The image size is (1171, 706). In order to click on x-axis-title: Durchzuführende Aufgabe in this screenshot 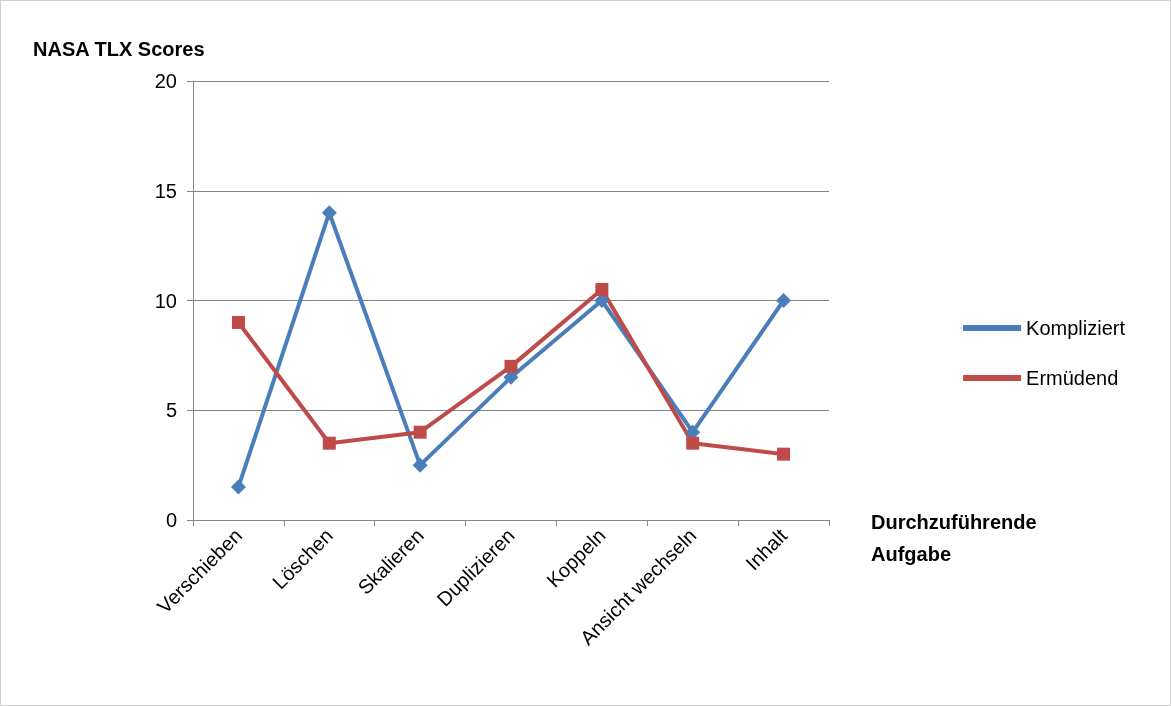, I will do `click(957, 538)`.